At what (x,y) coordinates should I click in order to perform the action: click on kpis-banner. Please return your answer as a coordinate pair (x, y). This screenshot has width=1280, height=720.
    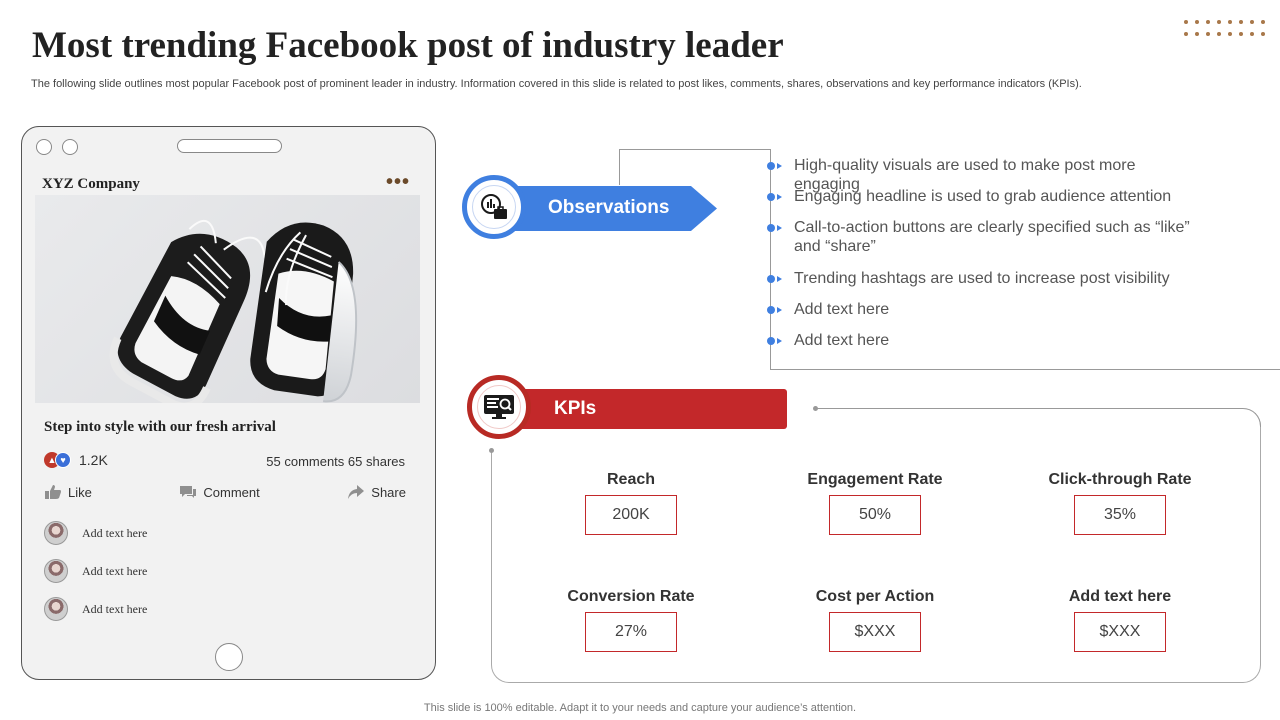
    Looking at the image, I should click on (643, 409).